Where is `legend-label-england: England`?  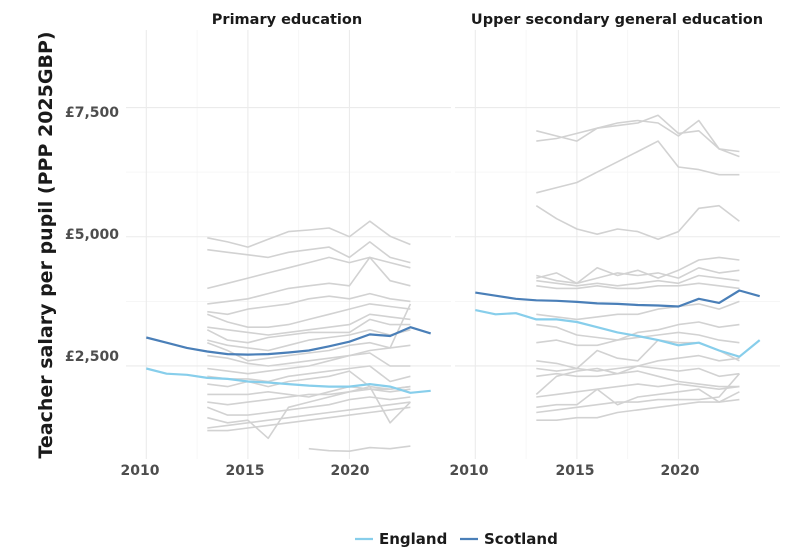 legend-label-england: England is located at coordinates (413, 539).